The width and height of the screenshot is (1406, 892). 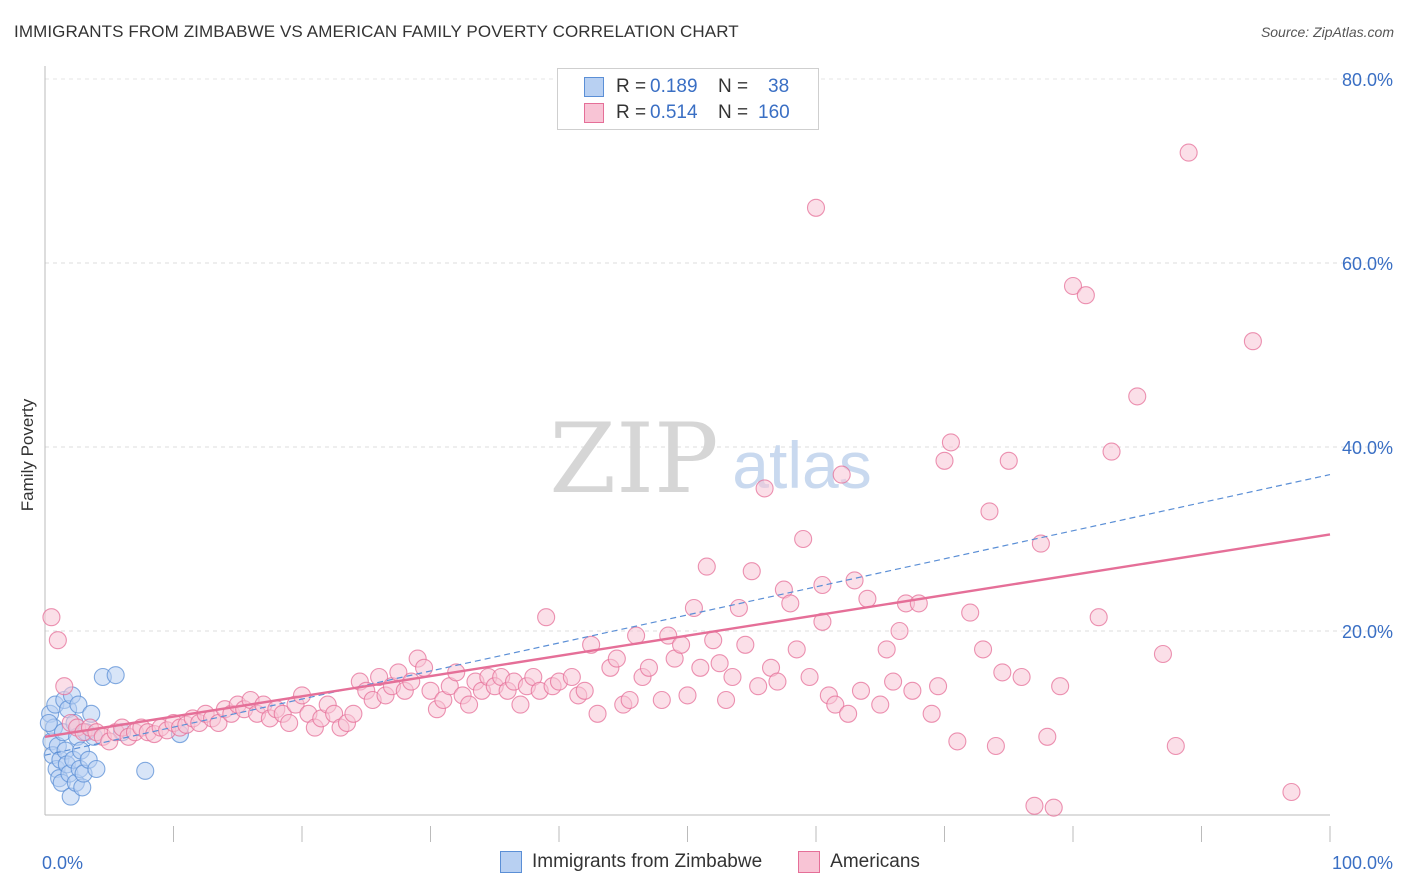 I want to click on y-tick-label: 20.0%, so click(x=1367, y=632).